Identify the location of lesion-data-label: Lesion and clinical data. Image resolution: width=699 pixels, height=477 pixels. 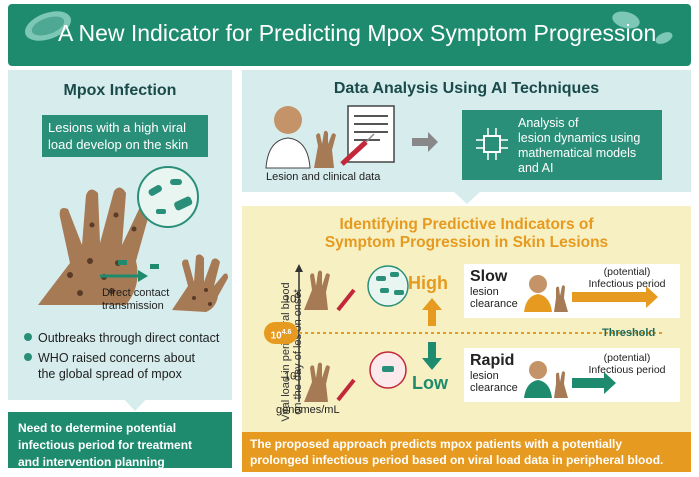
(323, 177).